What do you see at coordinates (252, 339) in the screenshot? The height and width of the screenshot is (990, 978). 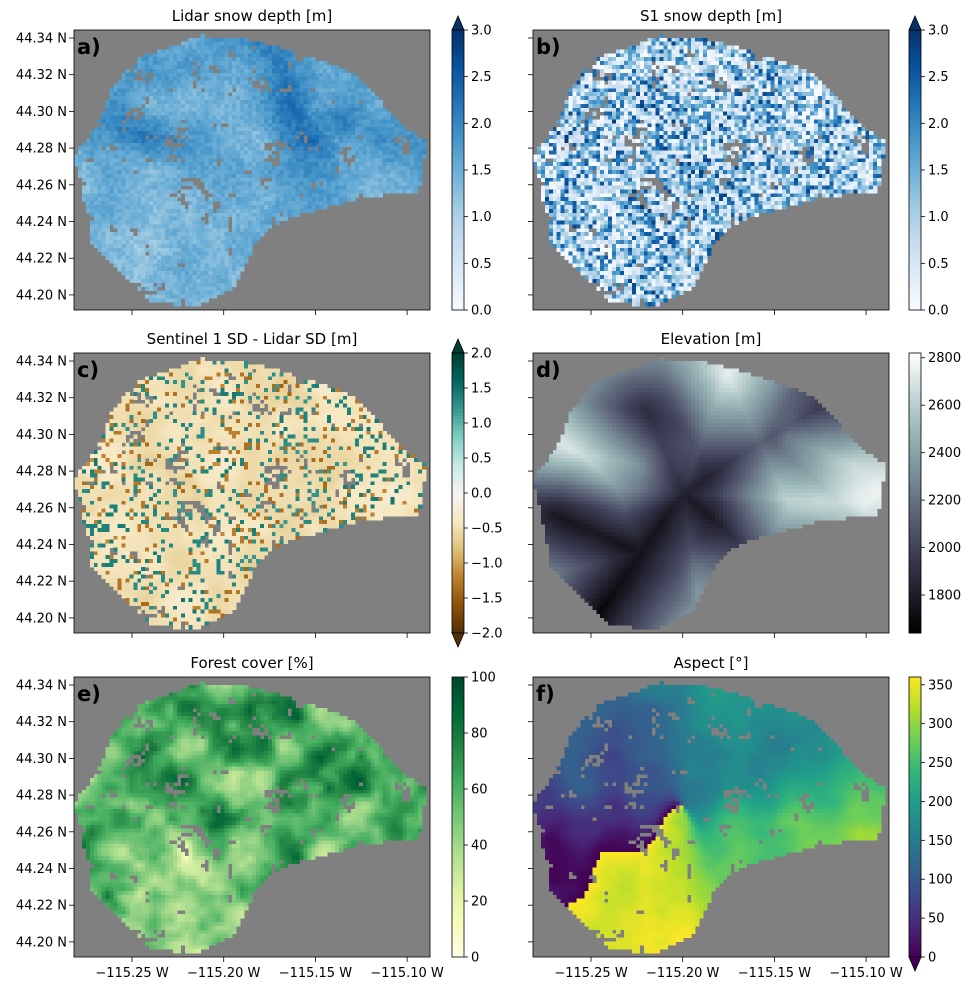 I see `panel-title: Sentinel 1 SD - Lidar SD [m]` at bounding box center [252, 339].